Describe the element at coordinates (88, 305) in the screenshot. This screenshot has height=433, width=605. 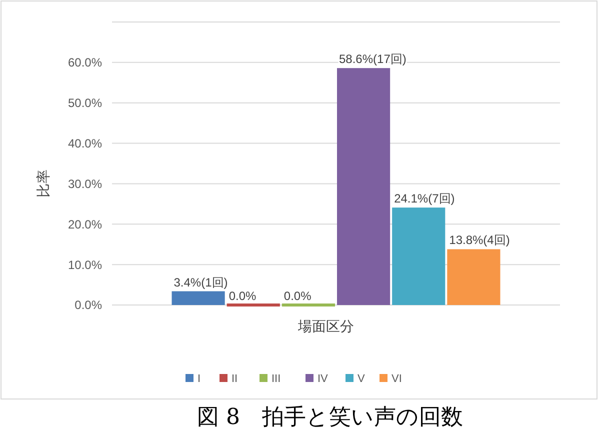
I see `y-tick-label: 0.0%` at that location.